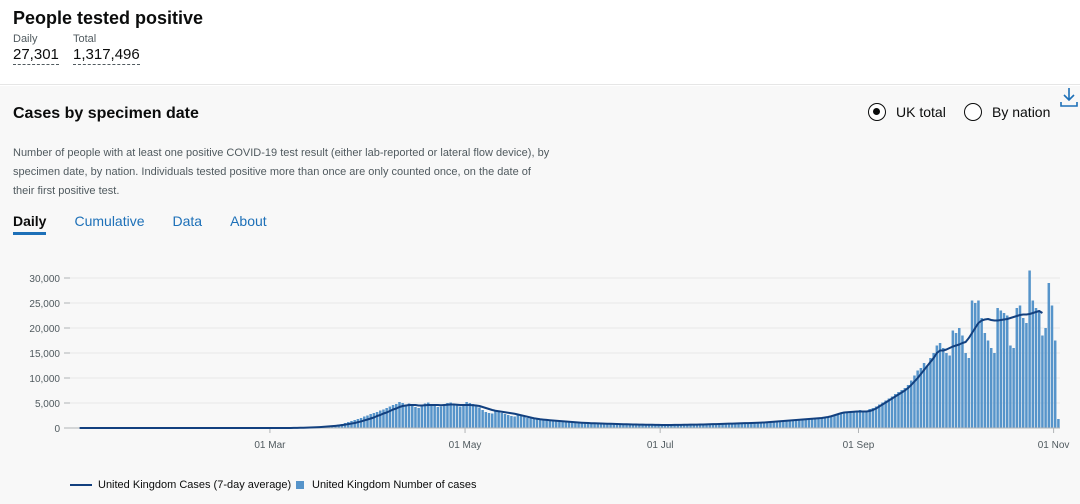  What do you see at coordinates (386, 485) in the screenshot?
I see `legend-cases: United Kingdom Number of cases` at bounding box center [386, 485].